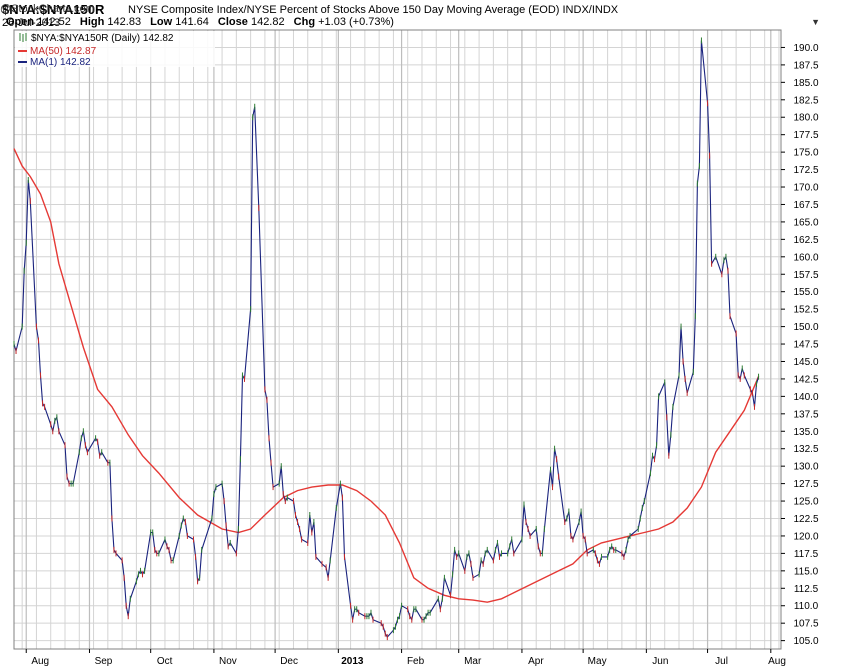  Describe the element at coordinates (660, 661) in the screenshot. I see `x-tick-label: Jun` at that location.